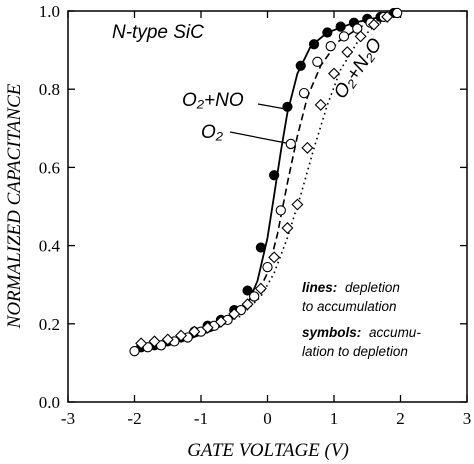 The height and width of the screenshot is (464, 474). Describe the element at coordinates (334, 418) in the screenshot. I see `x-tick-label: 1` at that location.